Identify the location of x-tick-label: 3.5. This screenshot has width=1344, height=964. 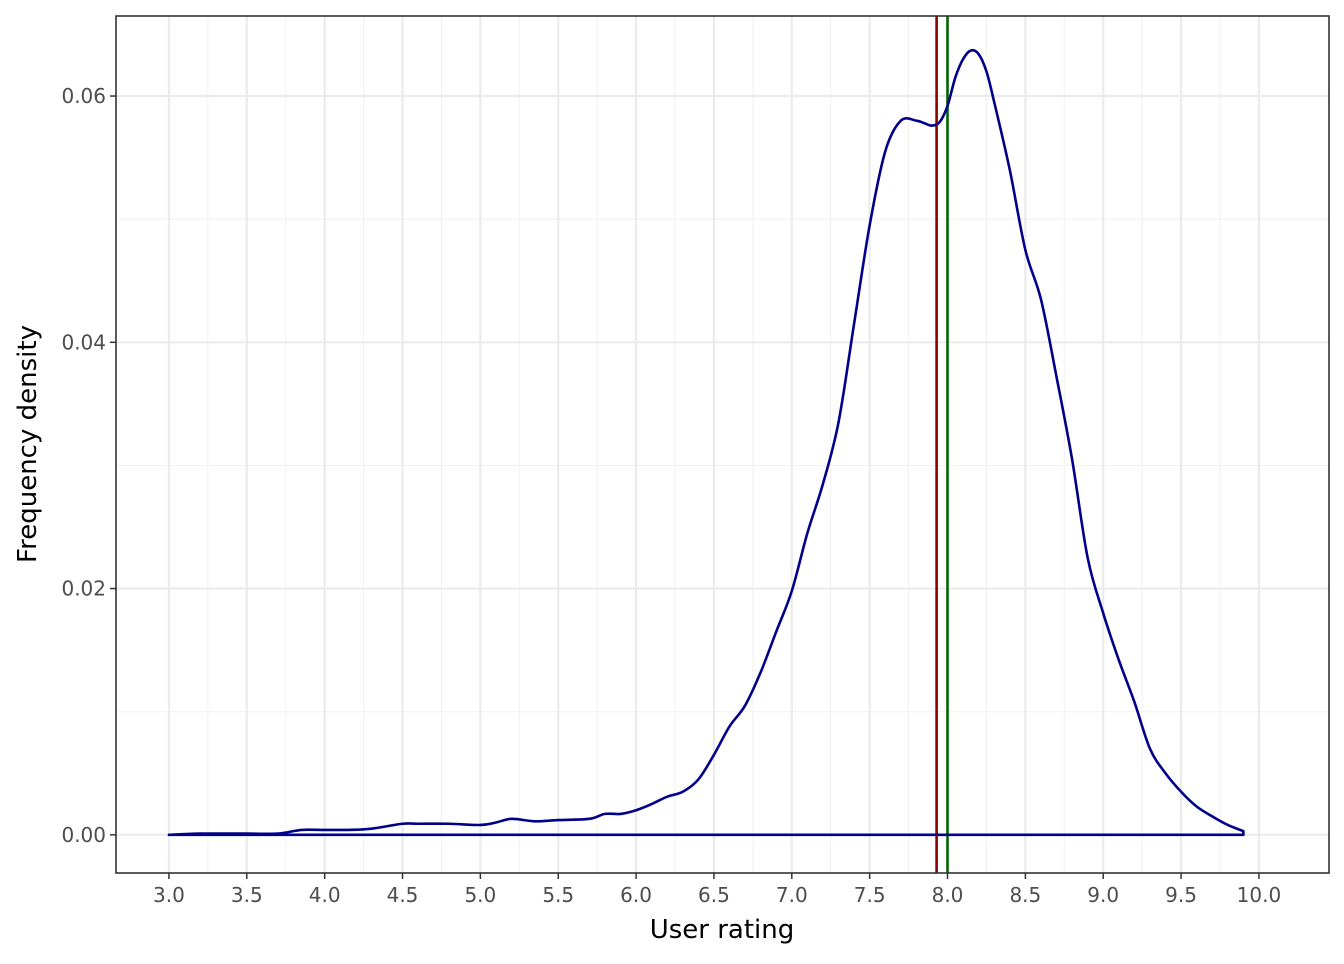
(247, 895).